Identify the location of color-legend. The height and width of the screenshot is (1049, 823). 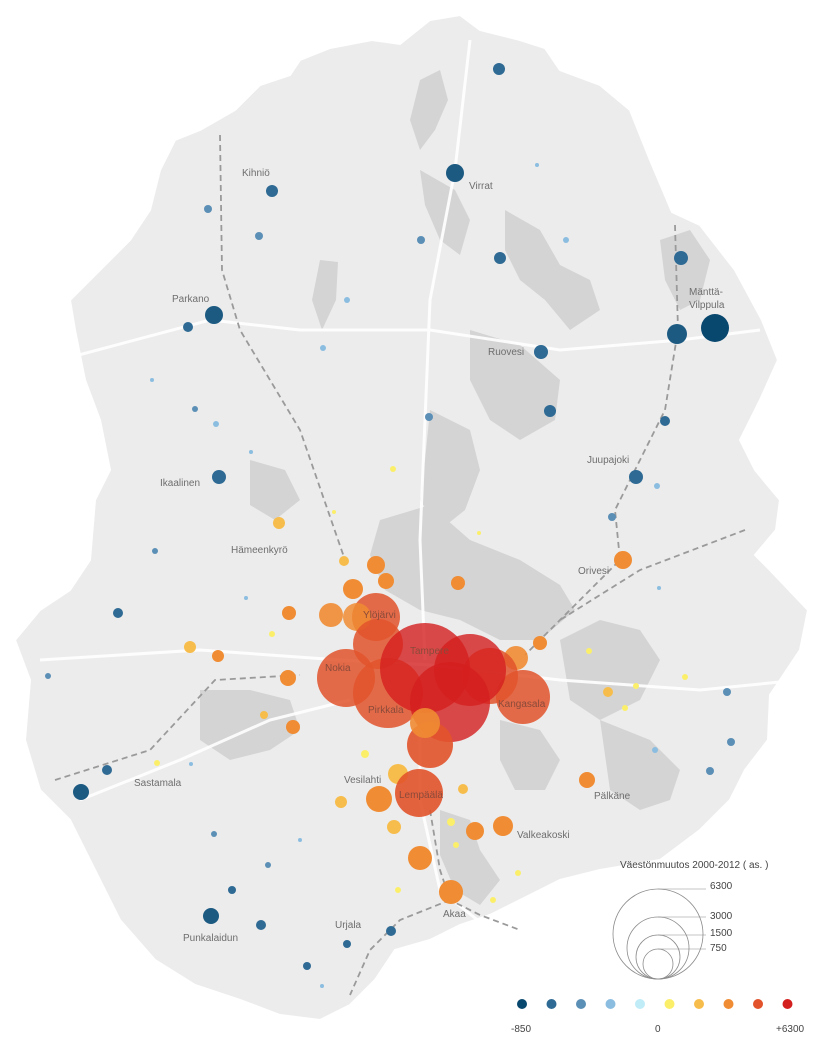
(655, 1004).